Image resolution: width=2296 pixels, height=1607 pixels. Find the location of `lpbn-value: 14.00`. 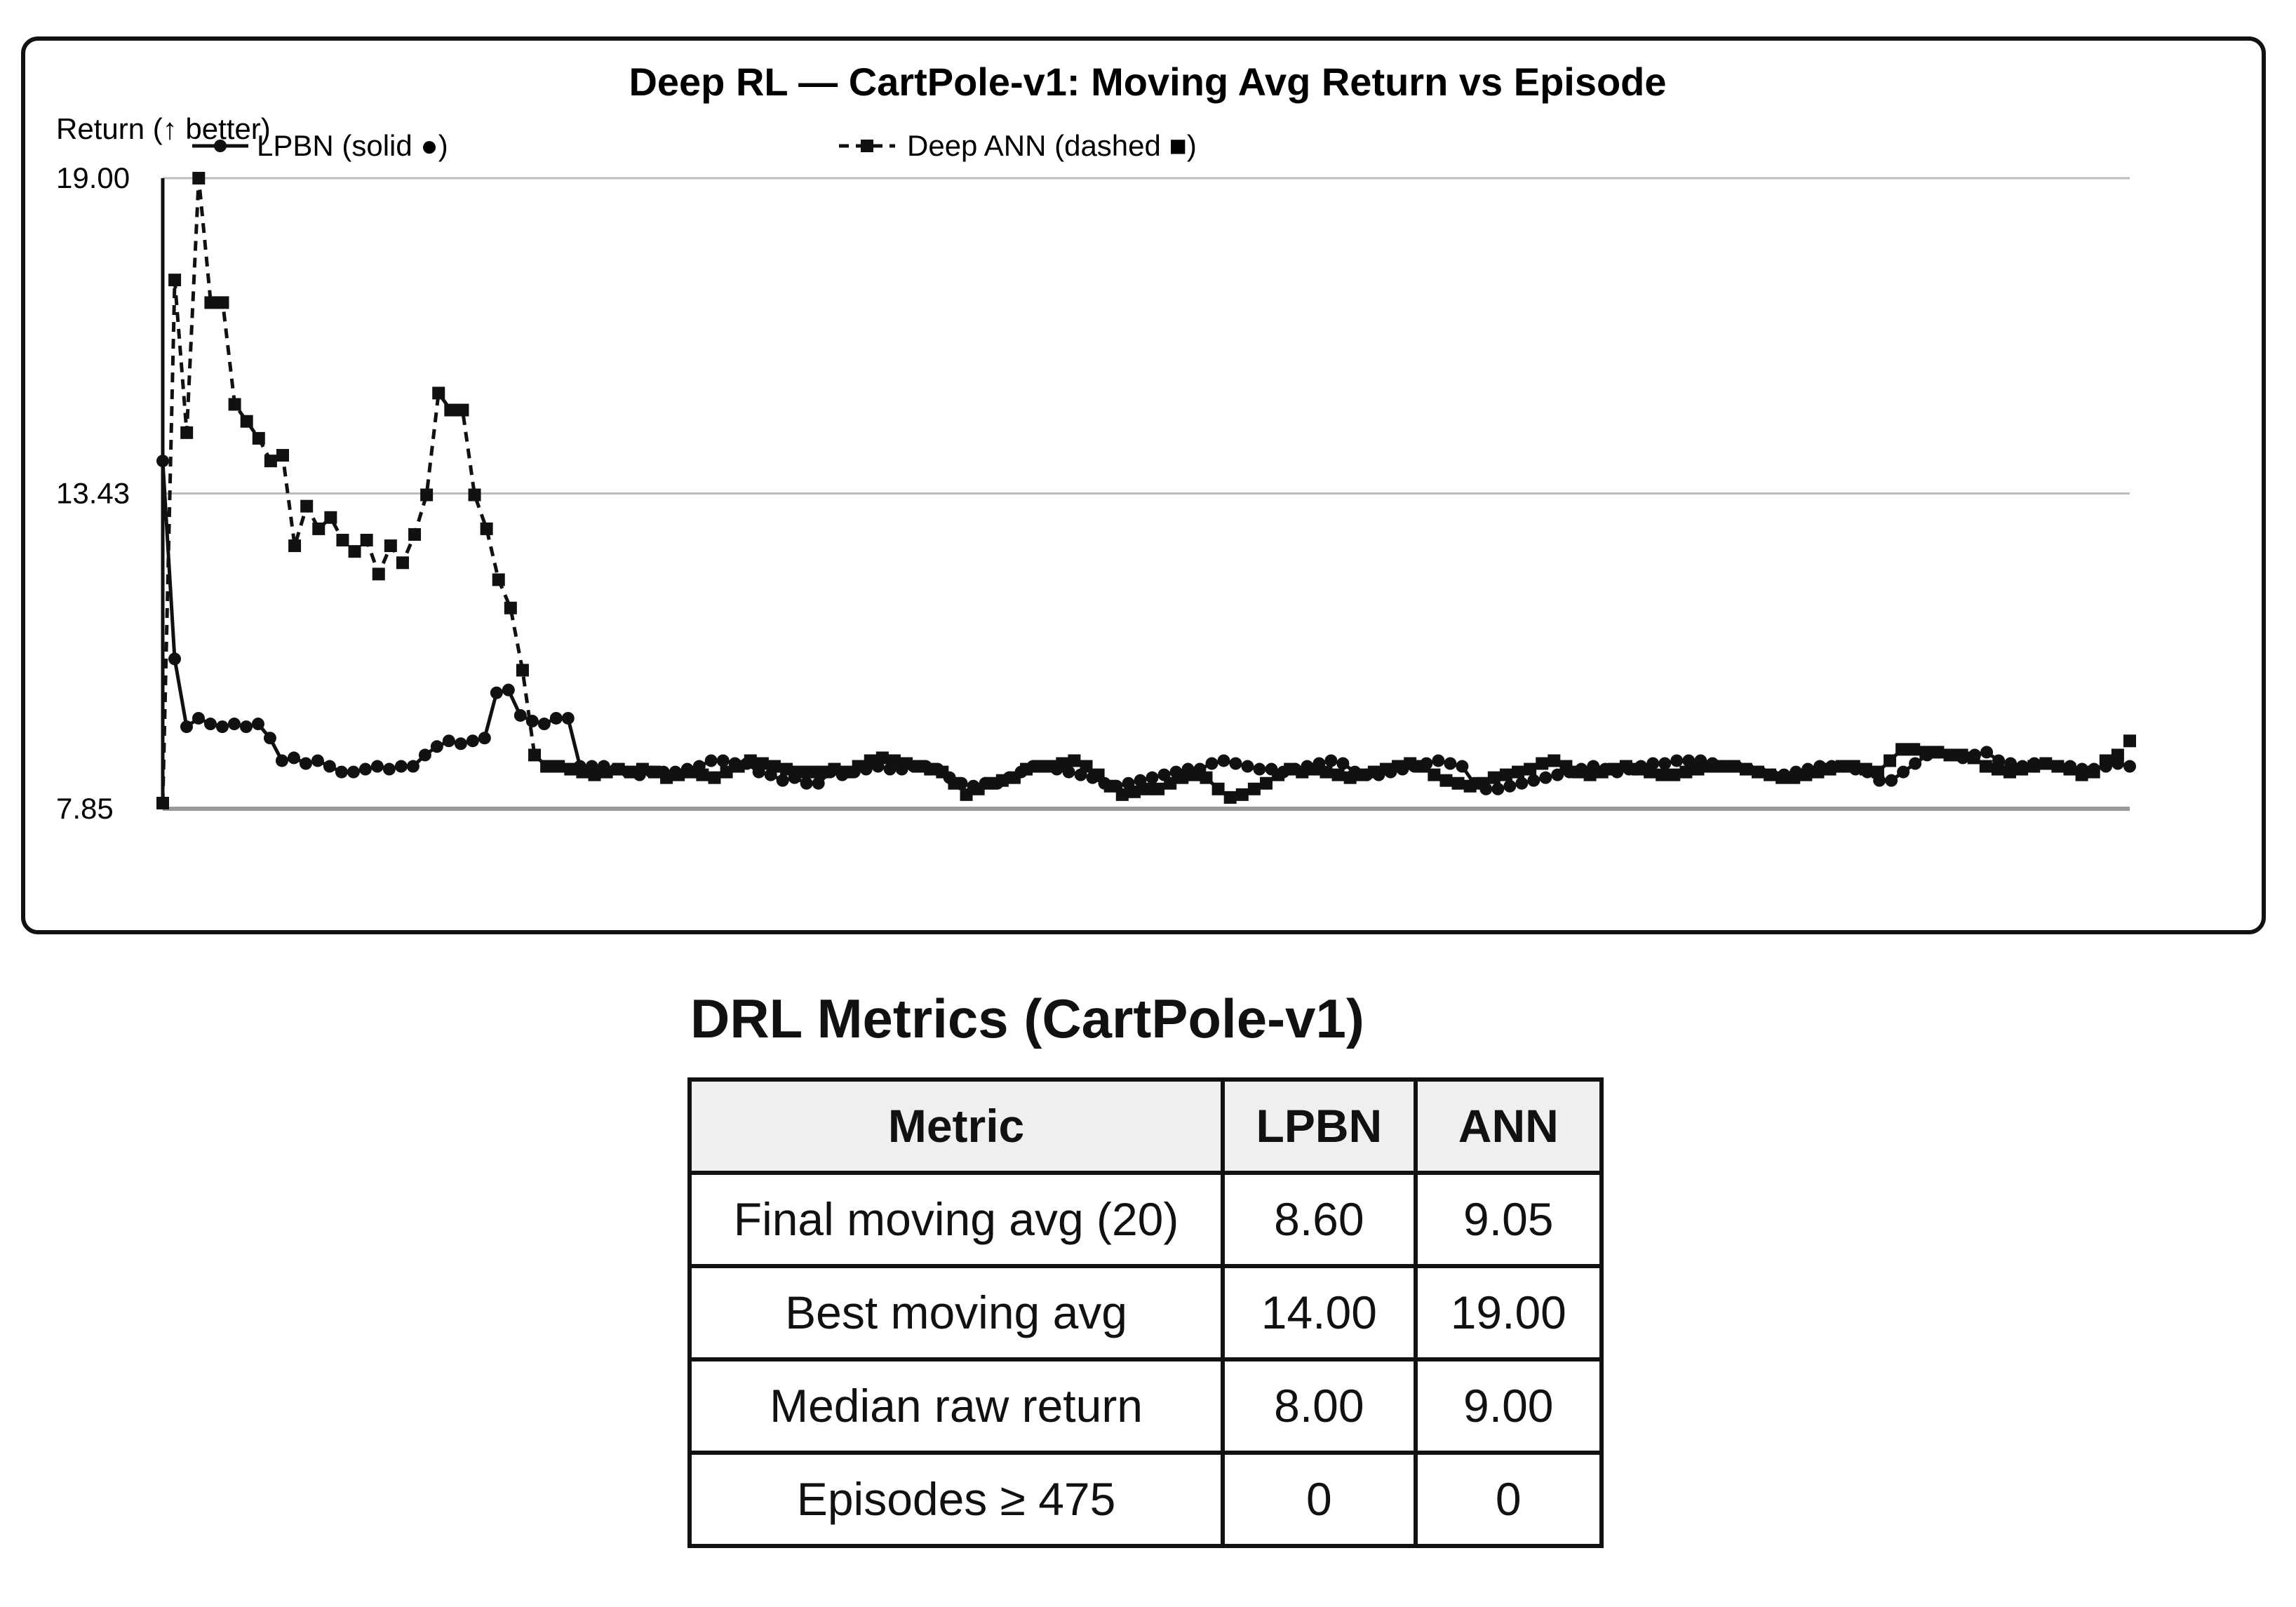

lpbn-value: 14.00 is located at coordinates (1319, 1312).